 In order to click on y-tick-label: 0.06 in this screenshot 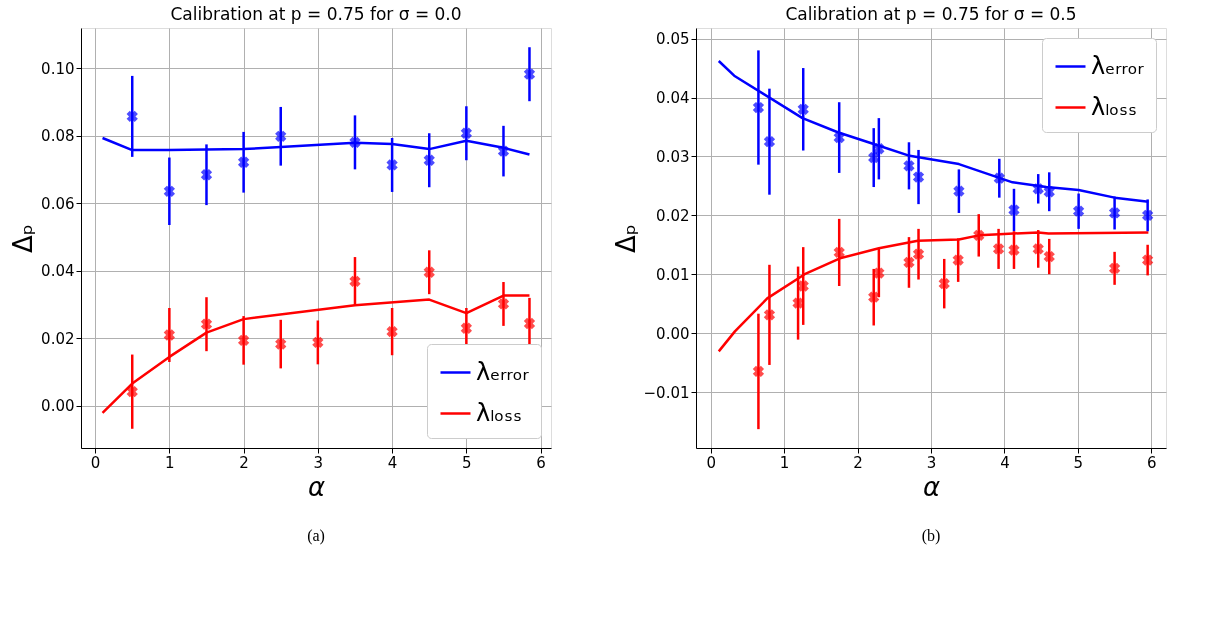, I will do `click(58, 203)`.